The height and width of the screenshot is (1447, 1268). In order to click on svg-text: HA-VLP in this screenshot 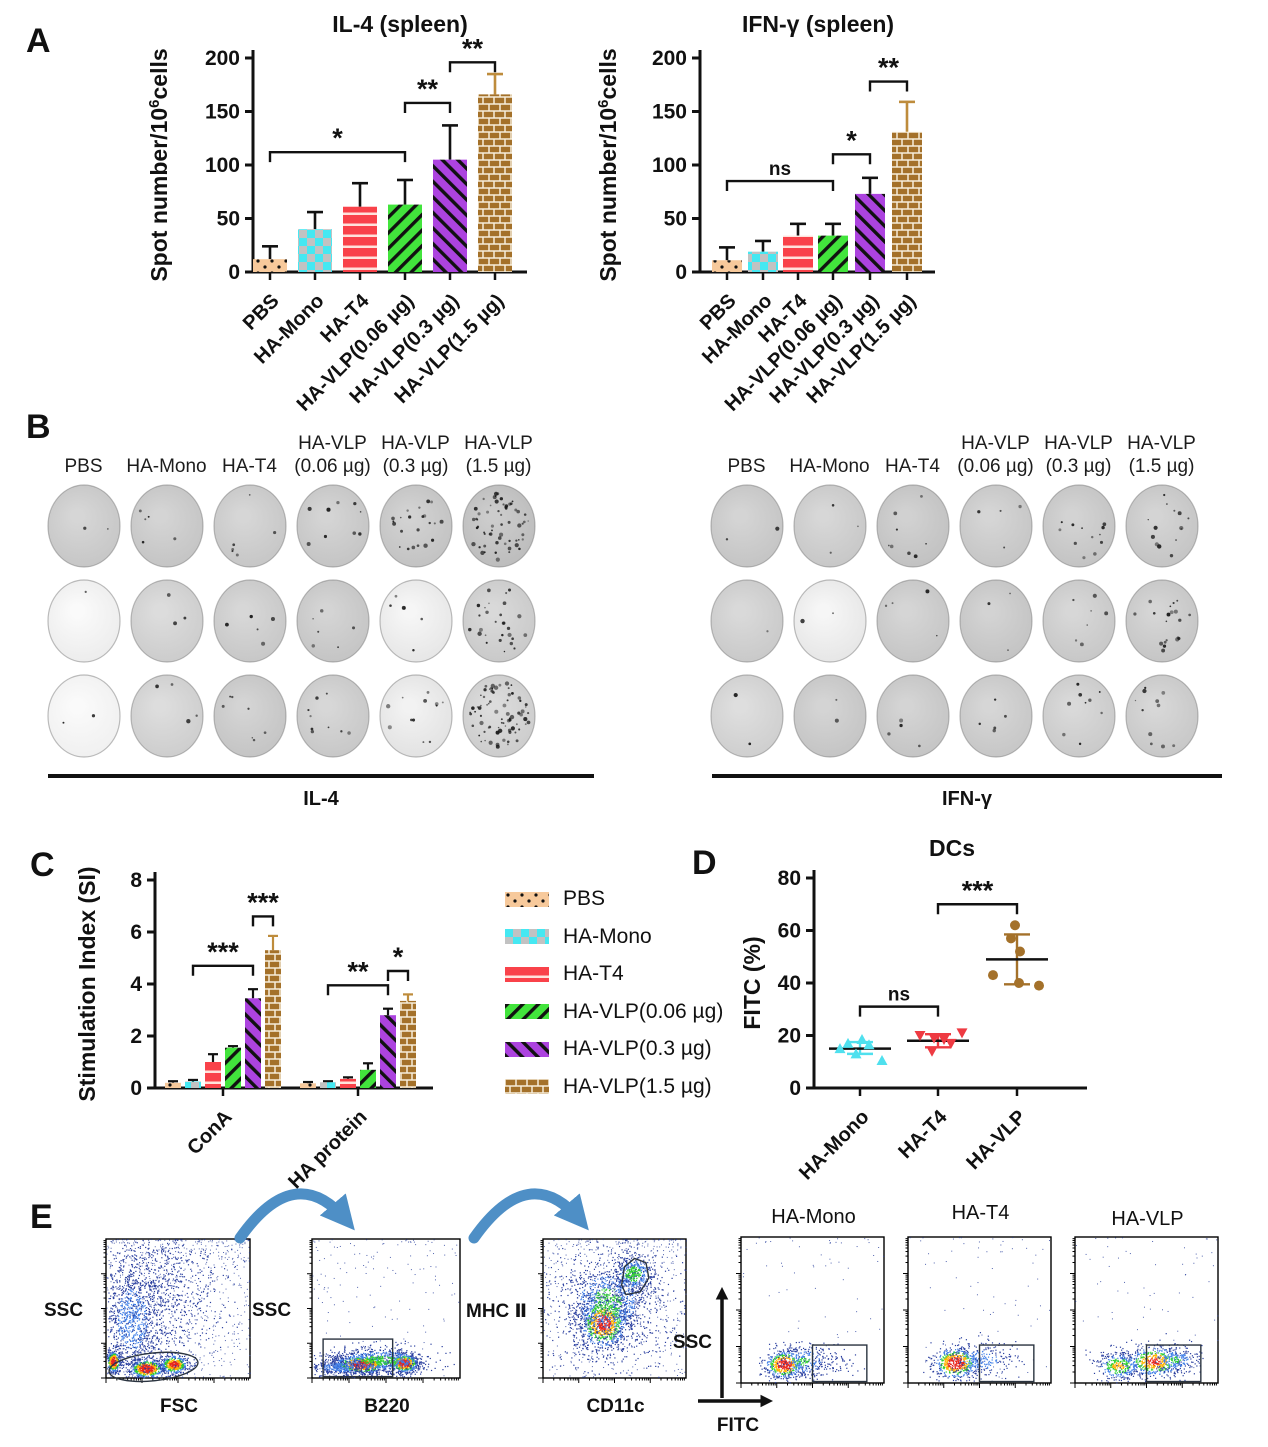, I will do `click(996, 1140)`.